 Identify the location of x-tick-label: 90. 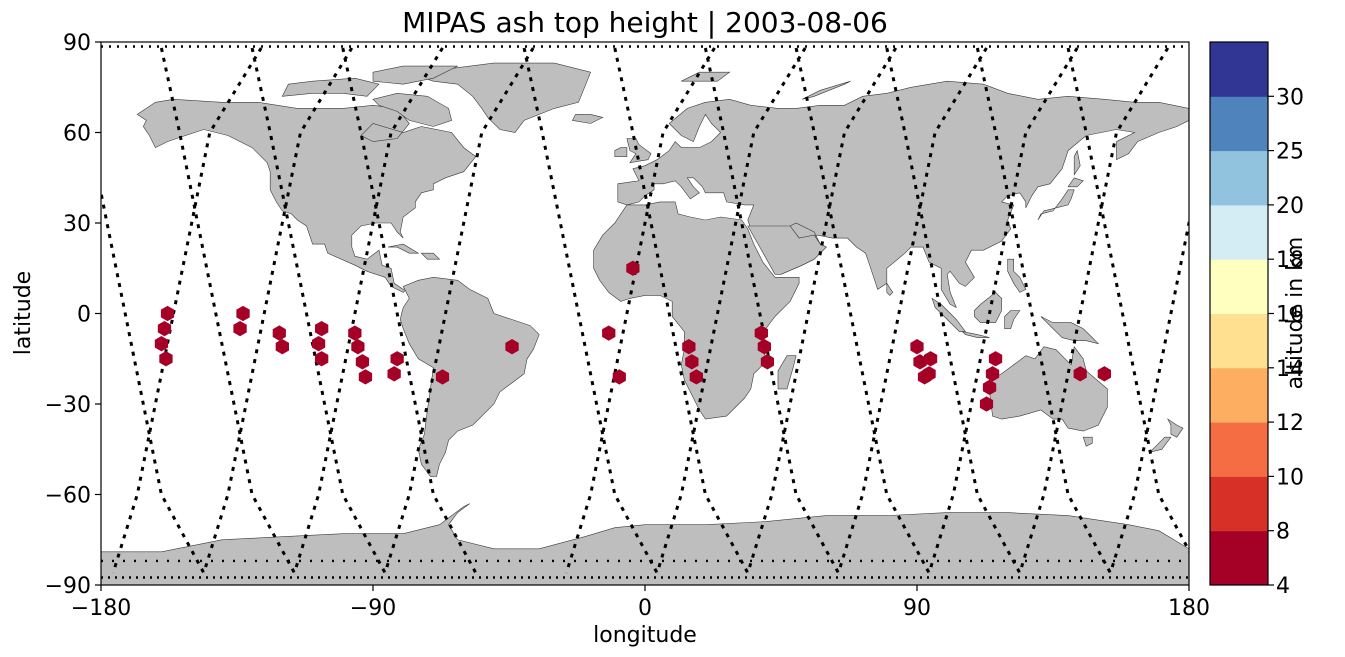
(917, 608).